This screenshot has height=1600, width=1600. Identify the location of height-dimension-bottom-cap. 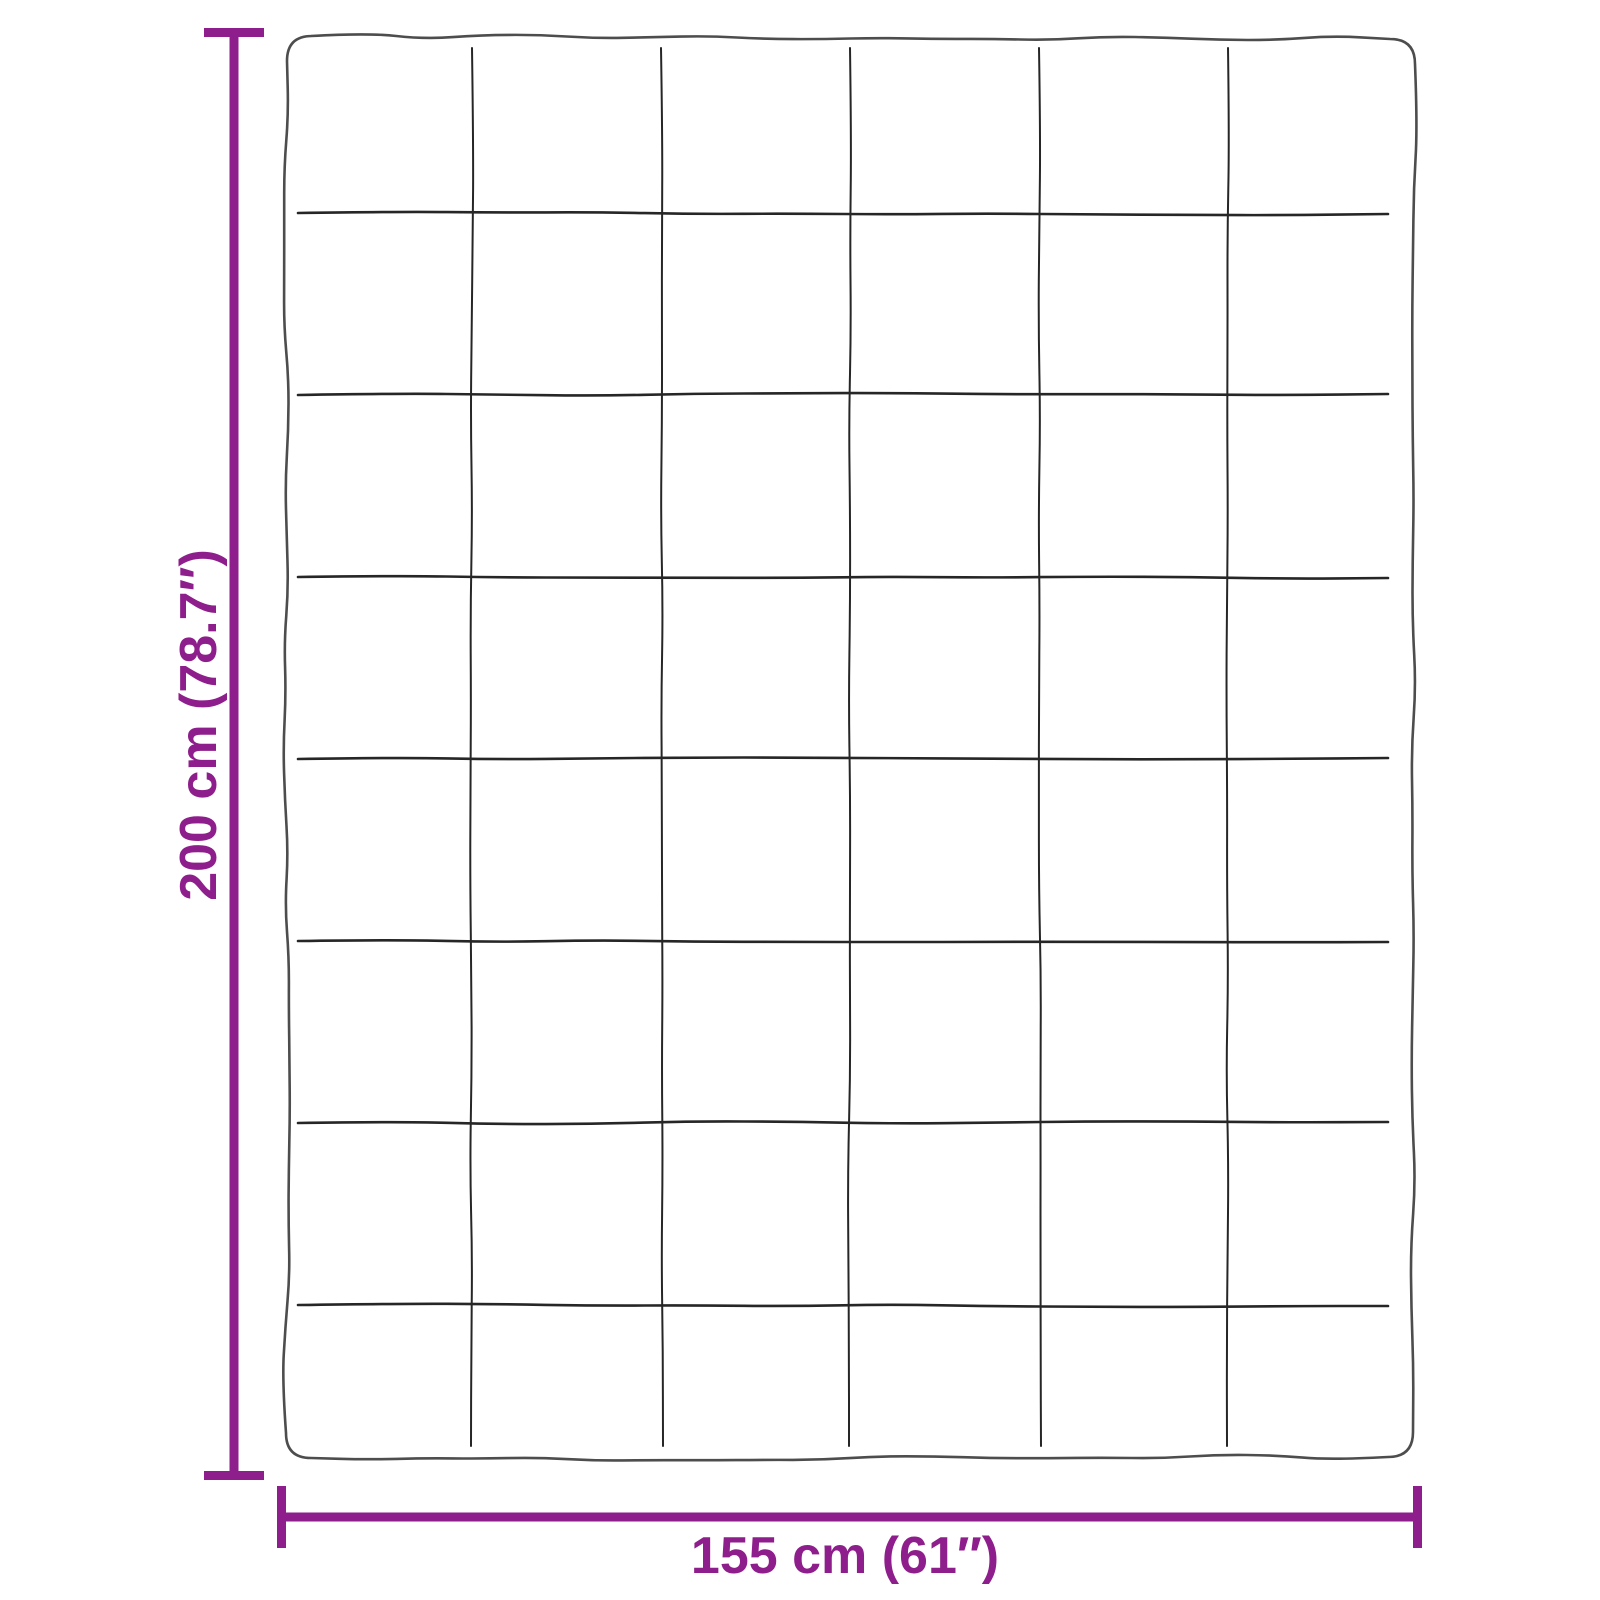
(234, 1475).